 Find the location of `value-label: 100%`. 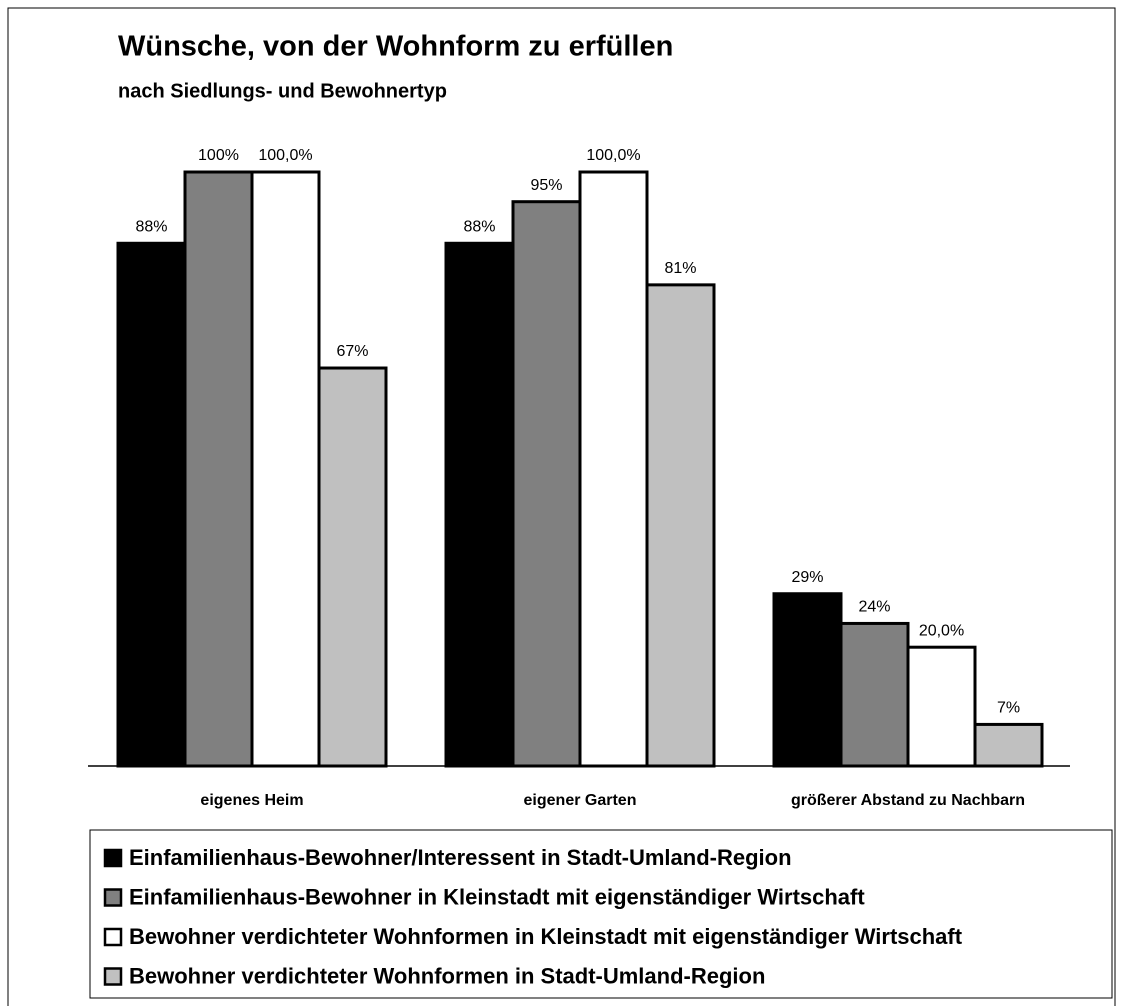

value-label: 100% is located at coordinates (218, 155).